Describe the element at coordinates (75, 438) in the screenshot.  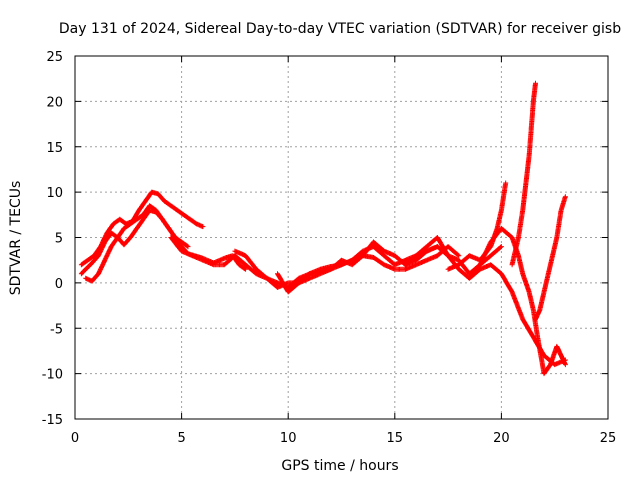
I see `x-tick-label: 0` at that location.